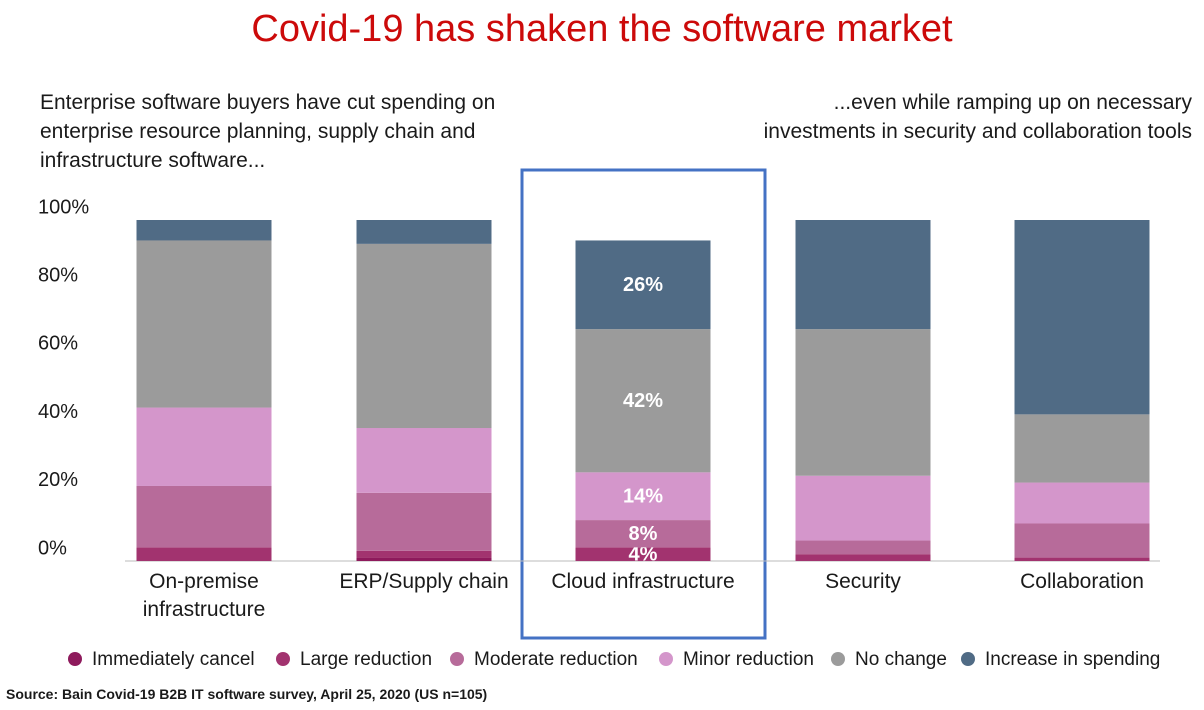 Image resolution: width=1204 pixels, height=710 pixels. I want to click on y-tick-label: 0%, so click(52, 548).